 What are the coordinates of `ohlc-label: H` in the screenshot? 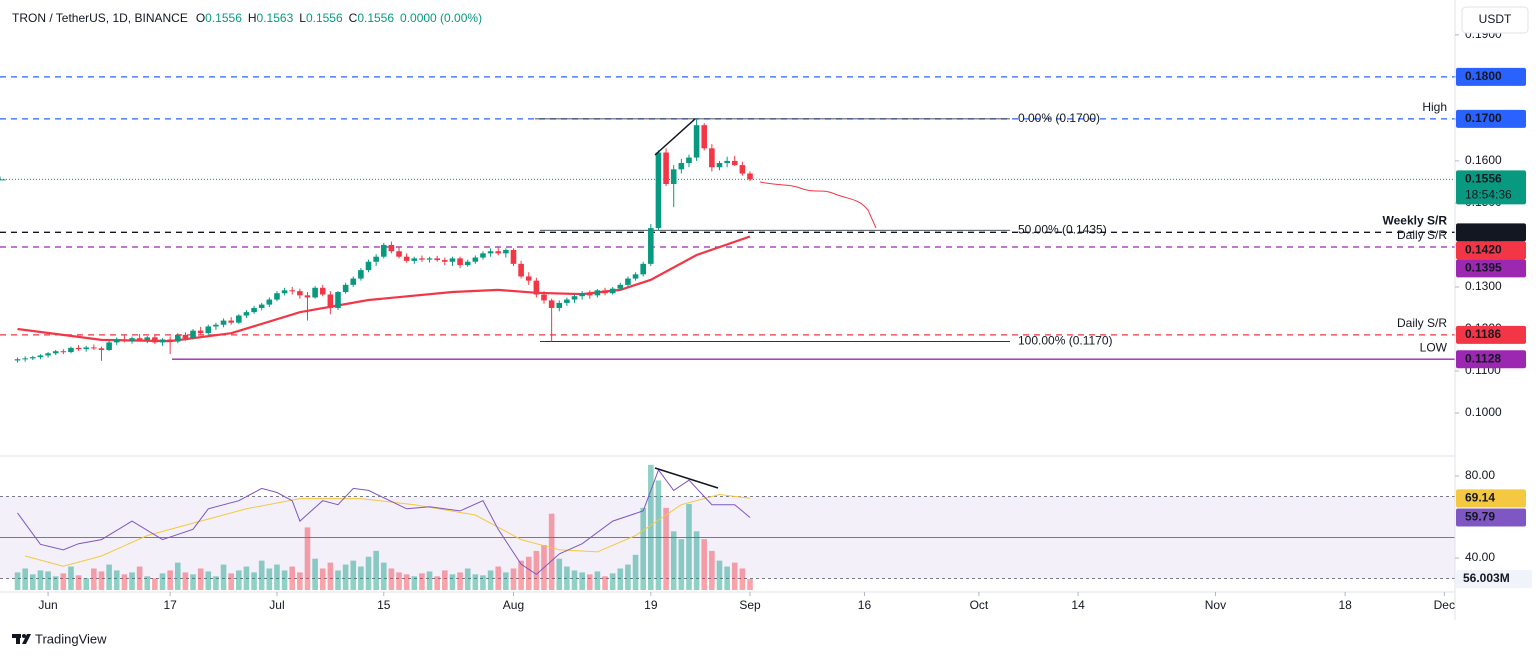 It's located at (252, 18).